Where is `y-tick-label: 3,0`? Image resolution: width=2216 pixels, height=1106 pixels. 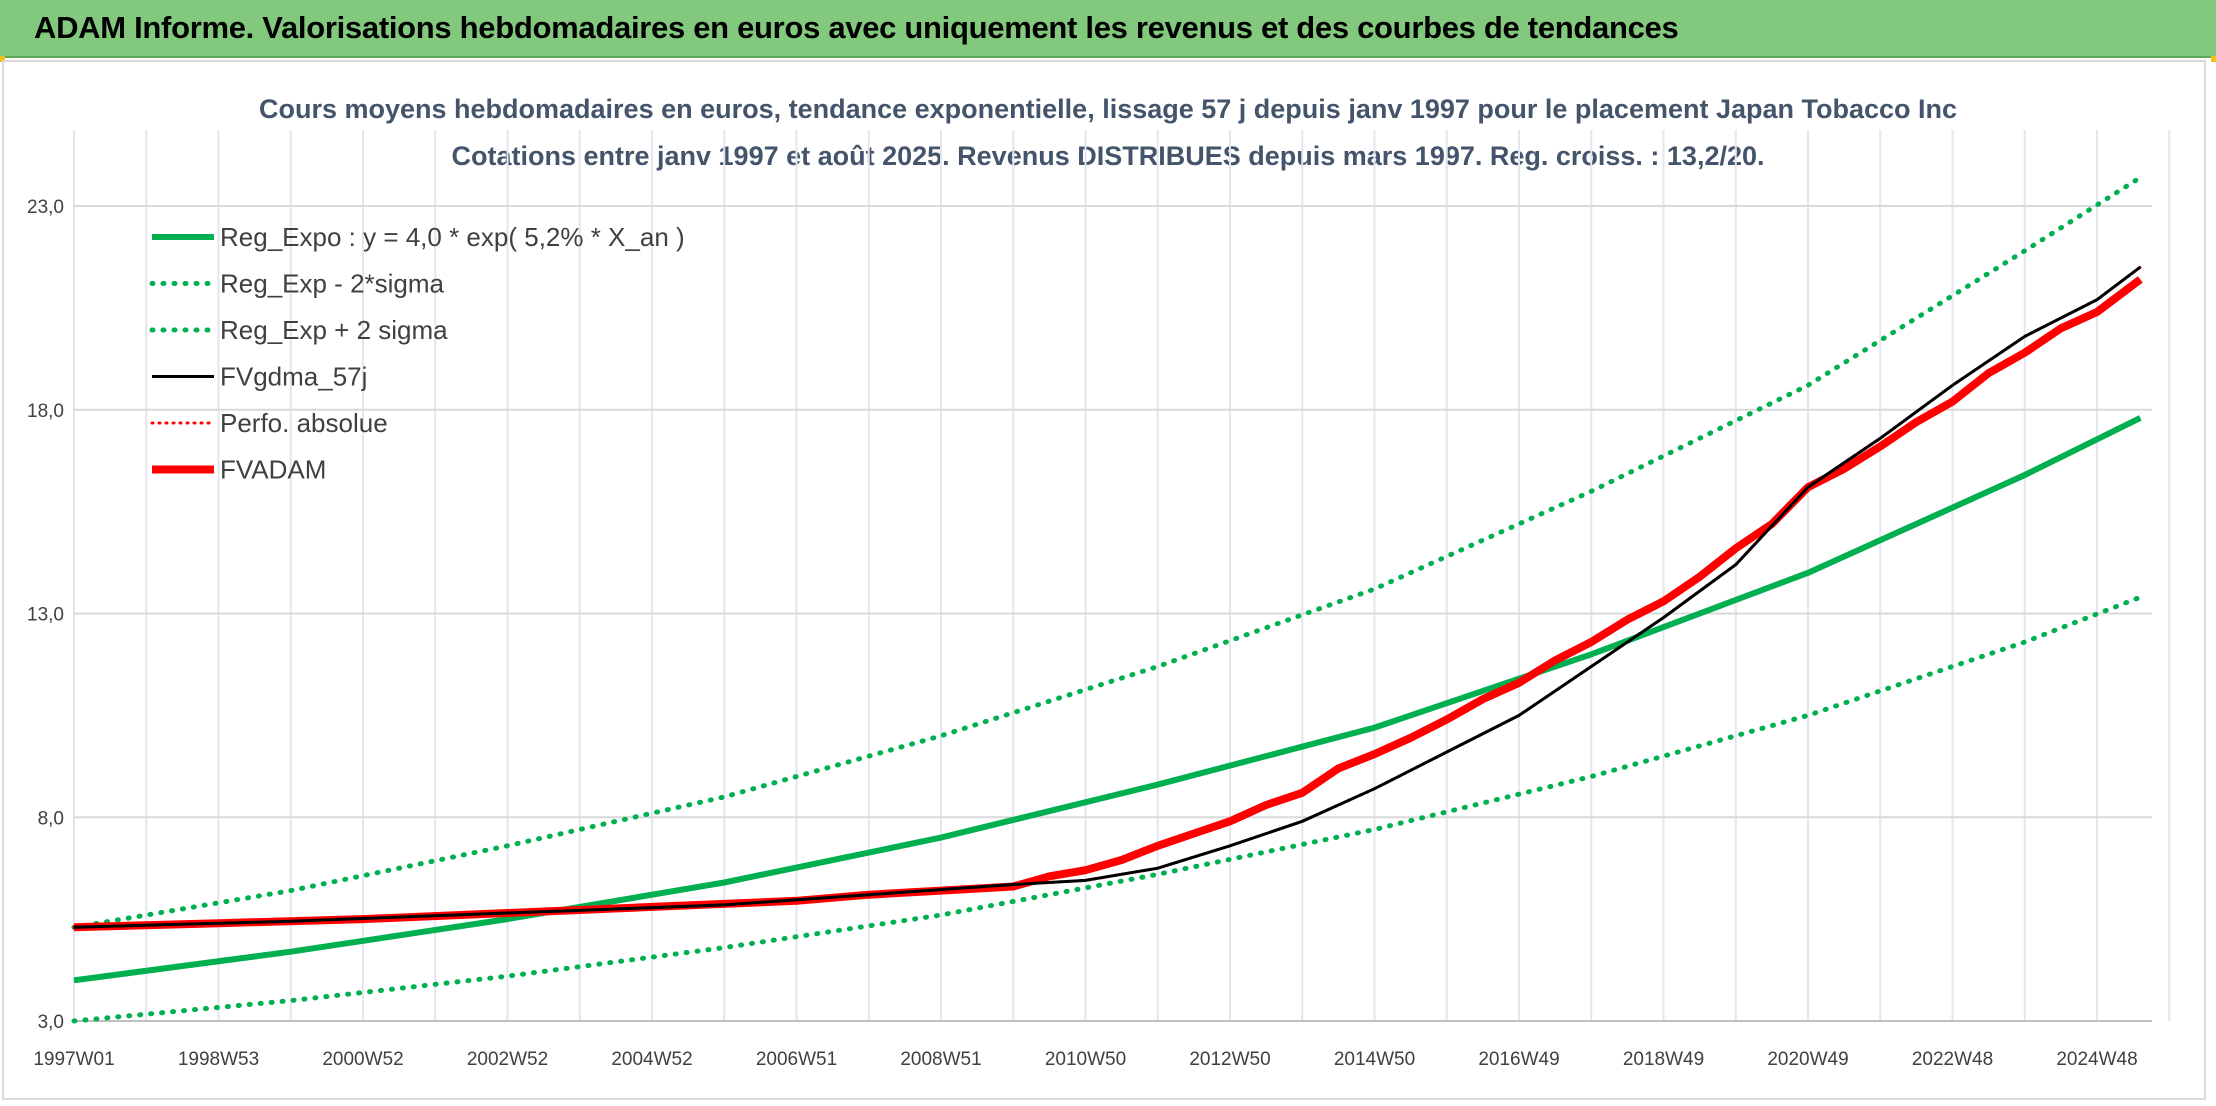
y-tick-label: 3,0 is located at coordinates (51, 1022).